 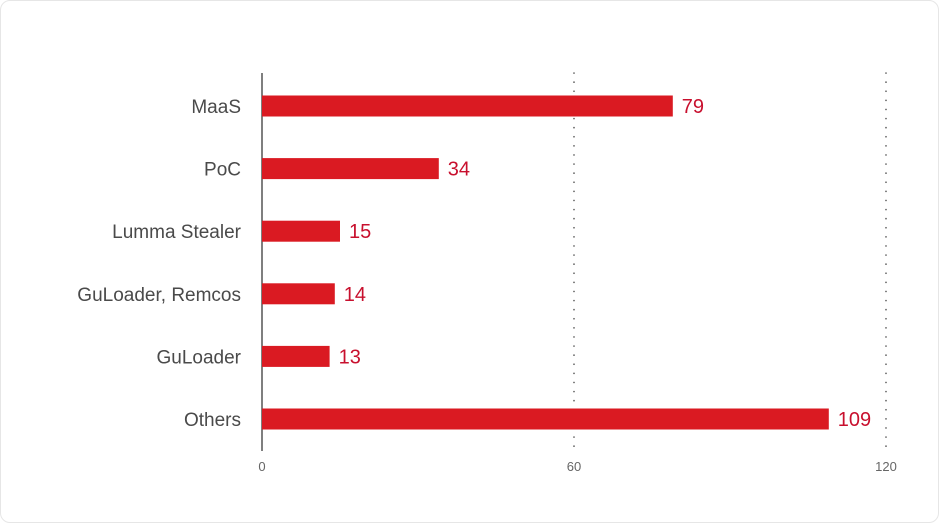 What do you see at coordinates (212, 420) in the screenshot?
I see `category-label-5: Others` at bounding box center [212, 420].